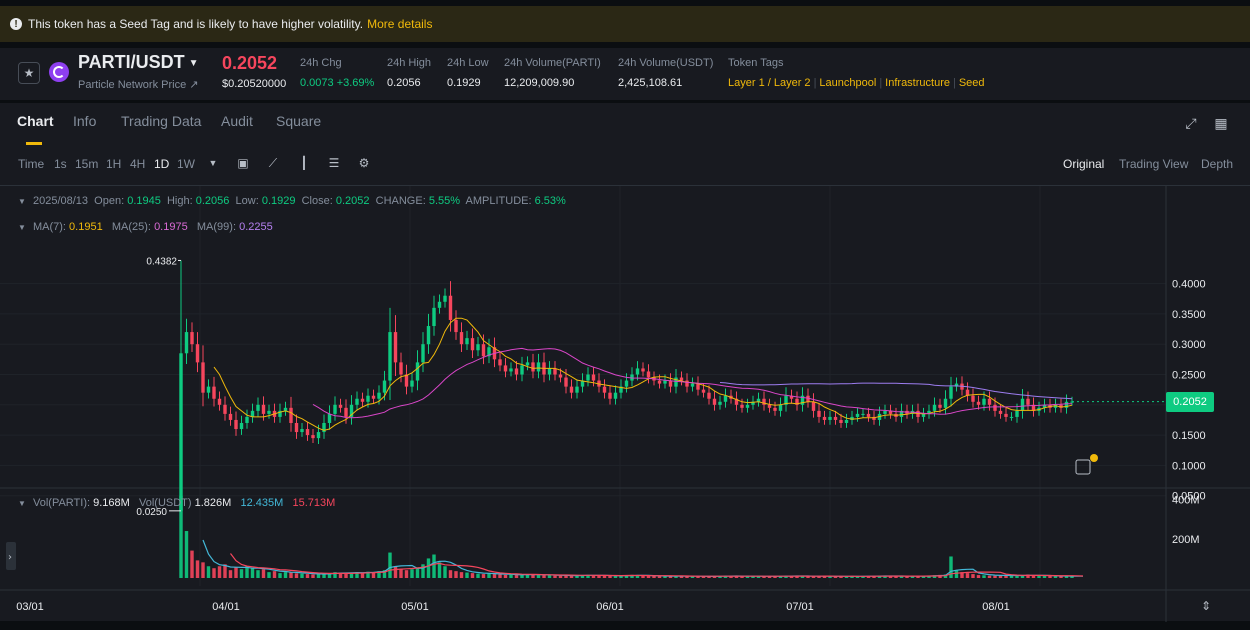 This screenshot has height=630, width=1250. I want to click on volume-tick-label: 400M, so click(1186, 501).